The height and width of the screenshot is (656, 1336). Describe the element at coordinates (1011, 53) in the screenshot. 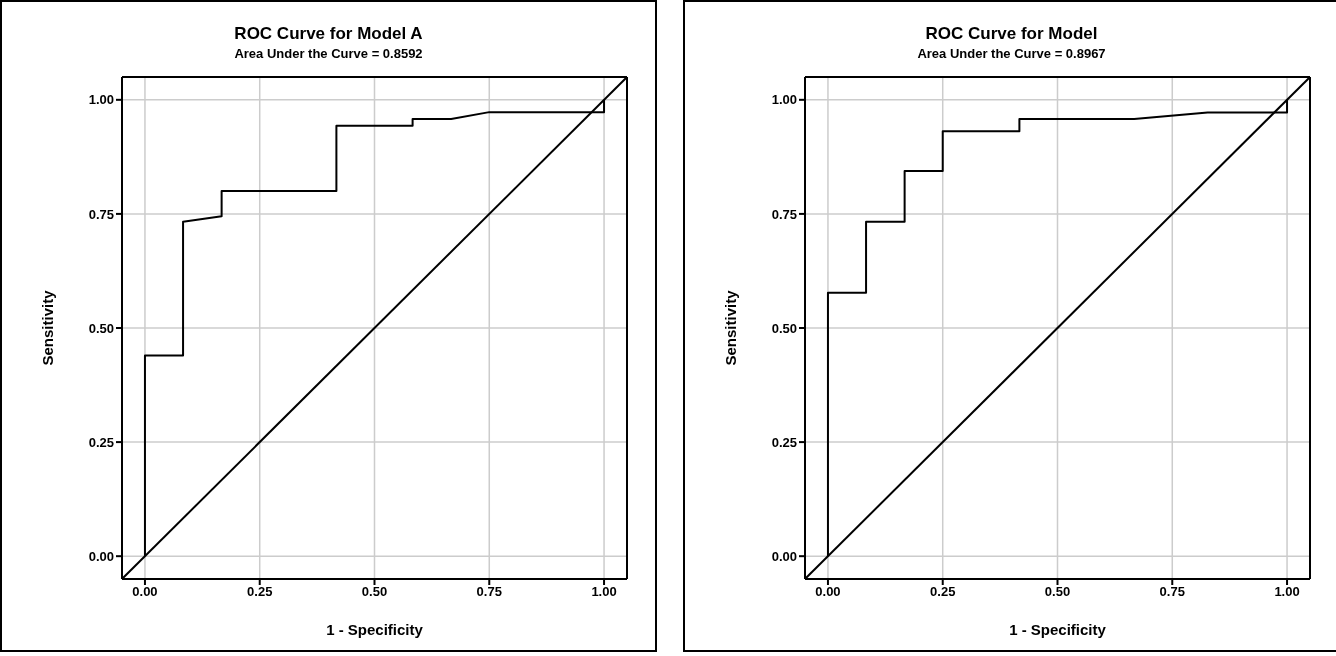

I see `chart-subtitle: Area Under the Curve = 0.8967` at that location.